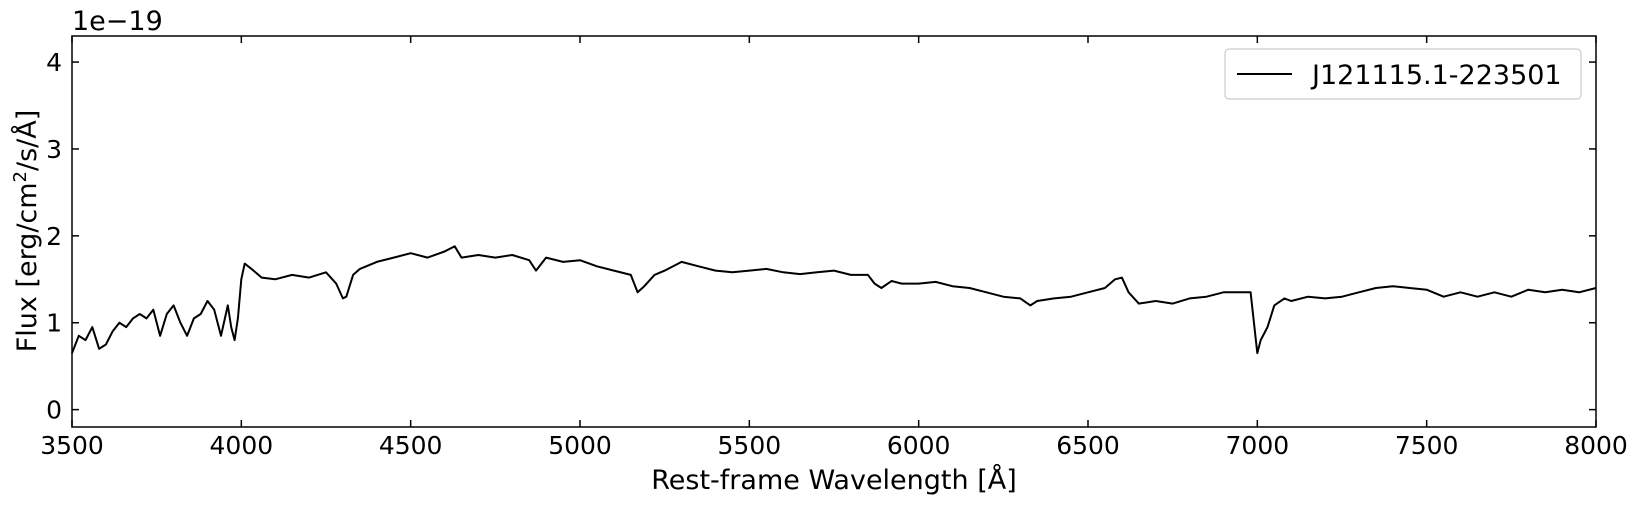  What do you see at coordinates (919, 445) in the screenshot?
I see `x-tick-label: 6000` at bounding box center [919, 445].